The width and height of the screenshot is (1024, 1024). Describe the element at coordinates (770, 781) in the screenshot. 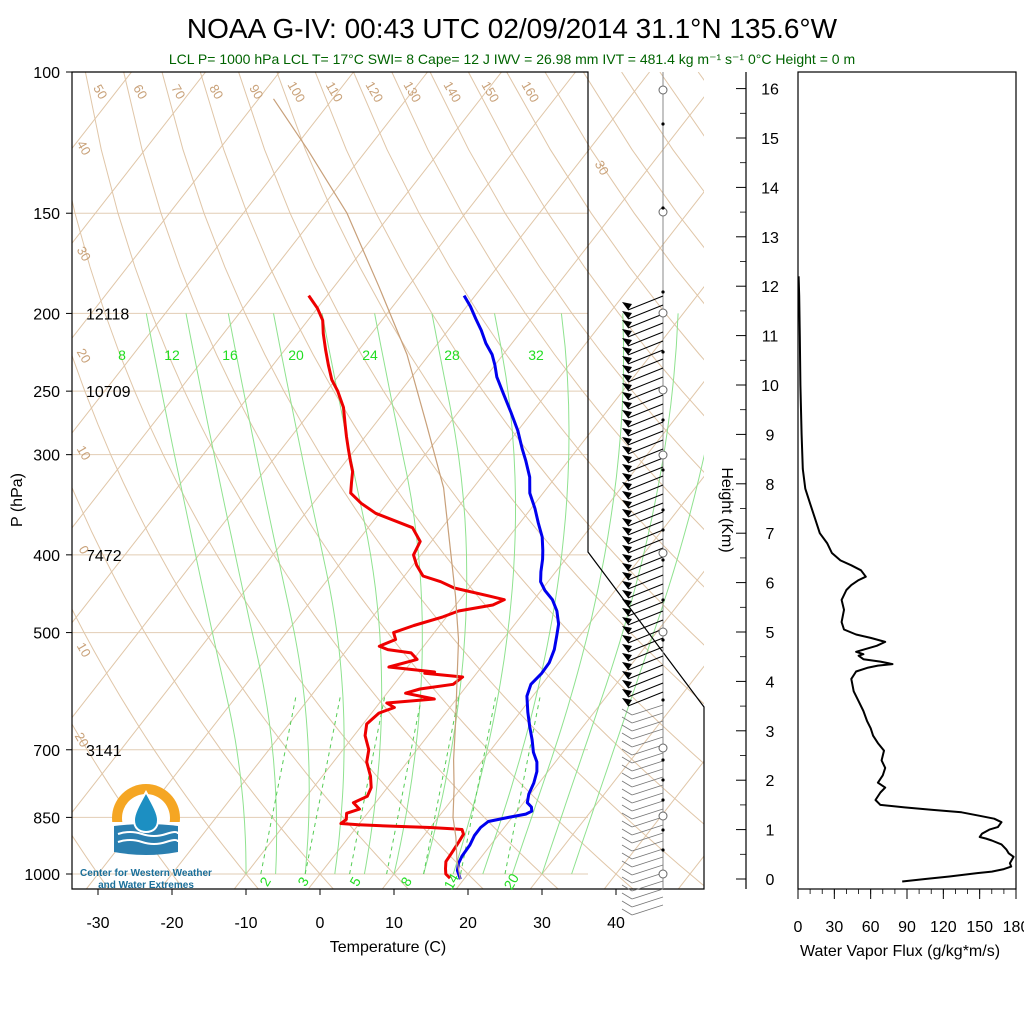

I see `height-tick-label: 2` at that location.